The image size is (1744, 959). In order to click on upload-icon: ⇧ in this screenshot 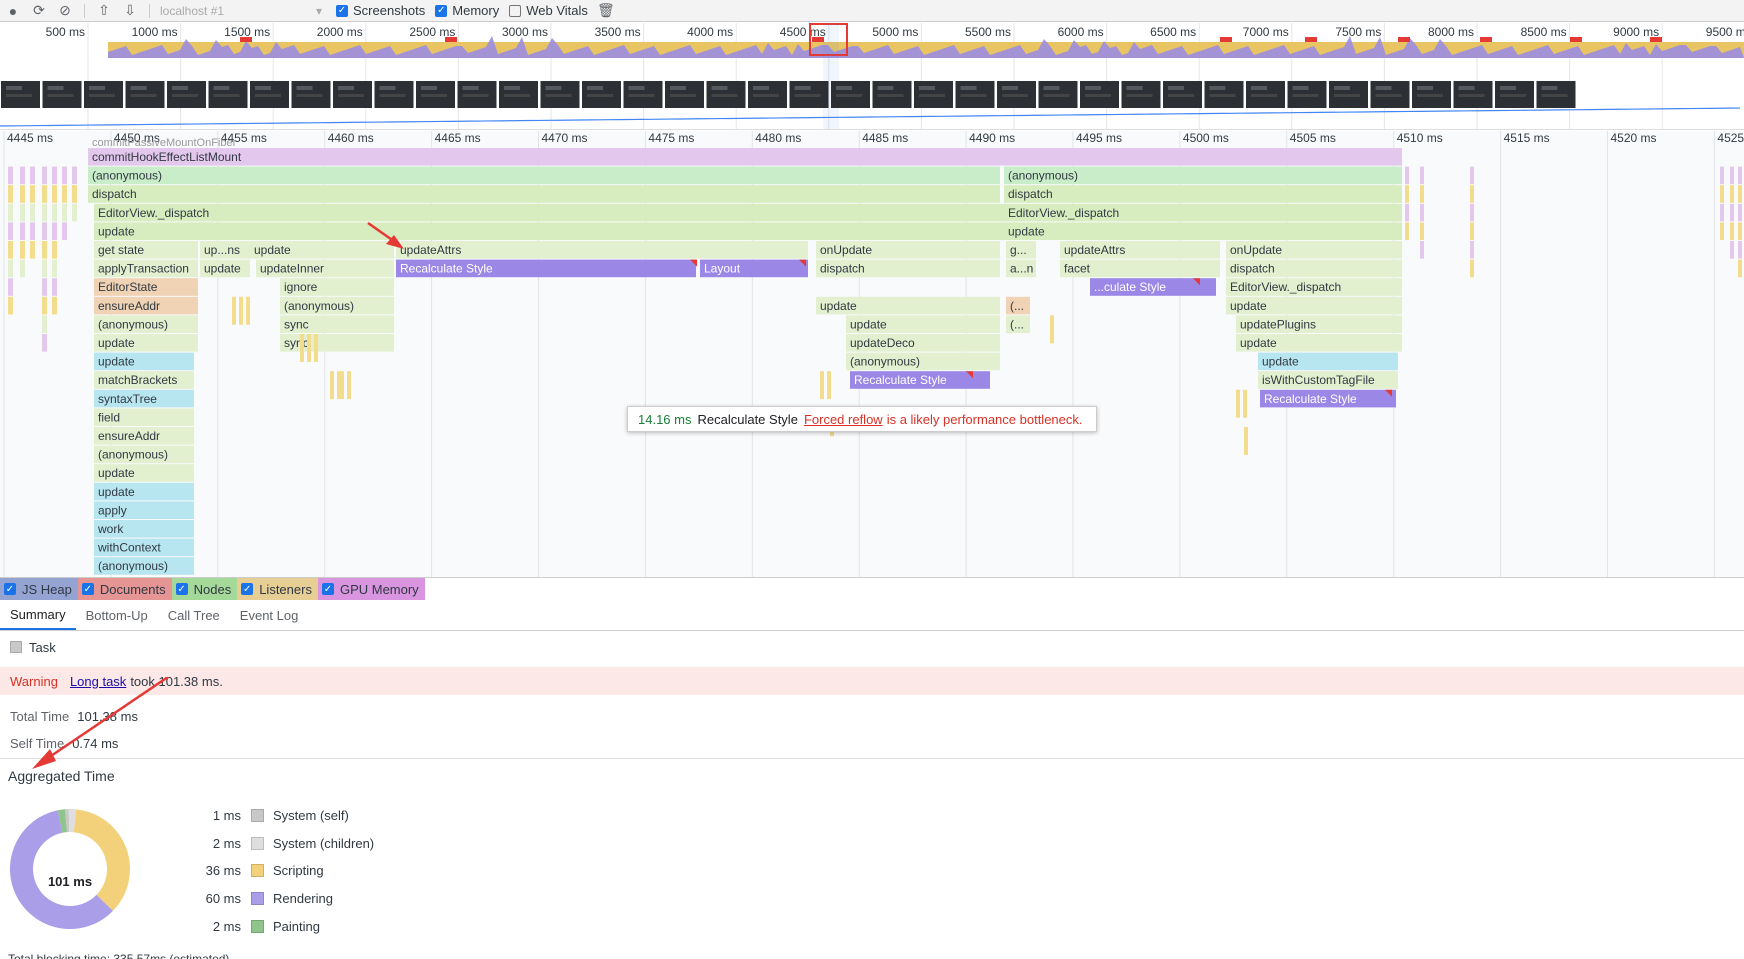, I will do `click(104, 10)`.